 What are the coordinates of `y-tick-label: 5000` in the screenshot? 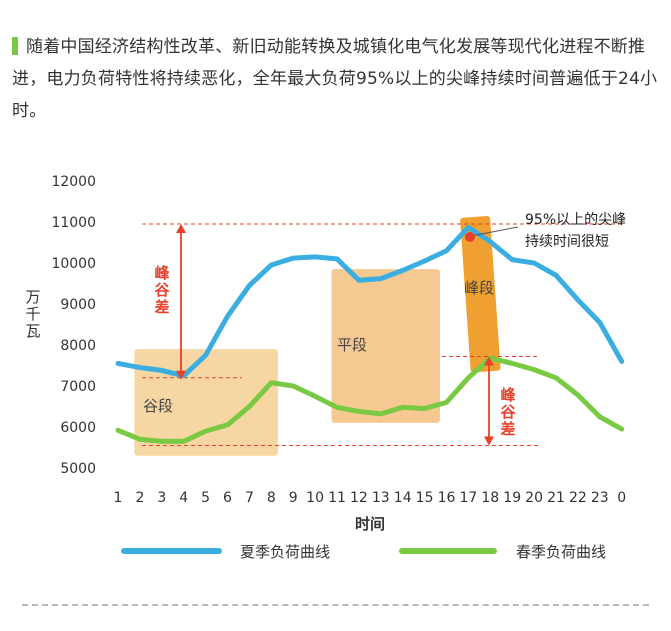 It's located at (78, 469).